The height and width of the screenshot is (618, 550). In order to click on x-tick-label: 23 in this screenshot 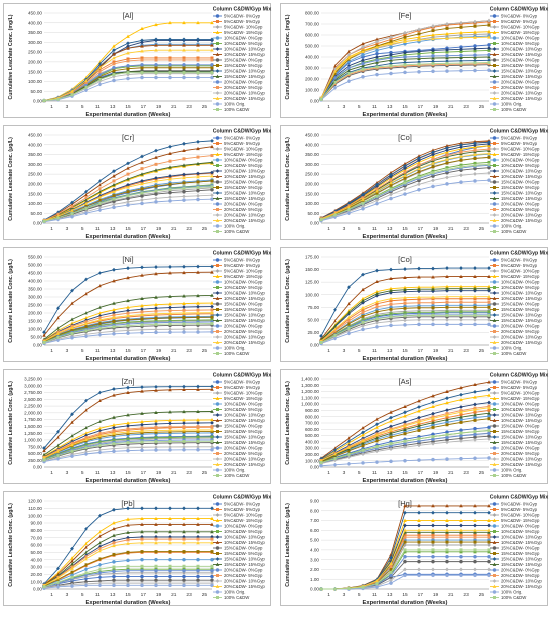, I will do `click(466, 473)`.